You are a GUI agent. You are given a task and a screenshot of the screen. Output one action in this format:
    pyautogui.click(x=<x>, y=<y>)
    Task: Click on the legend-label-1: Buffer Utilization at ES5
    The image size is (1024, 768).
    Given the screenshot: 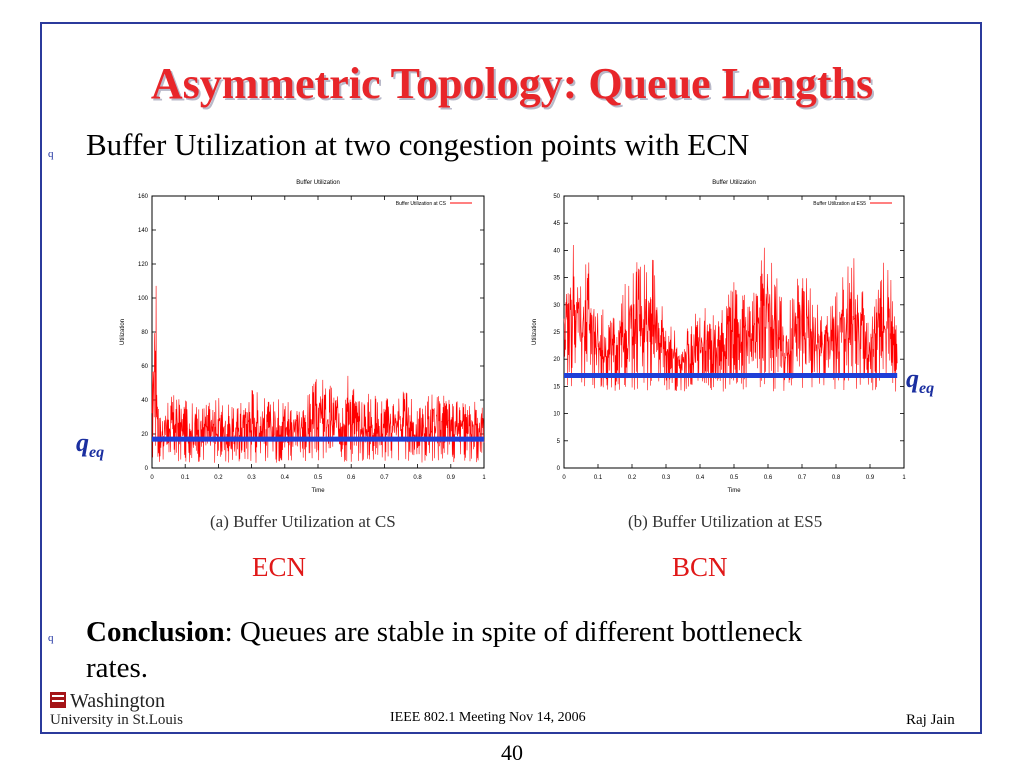 What is the action you would take?
    pyautogui.click(x=839, y=204)
    